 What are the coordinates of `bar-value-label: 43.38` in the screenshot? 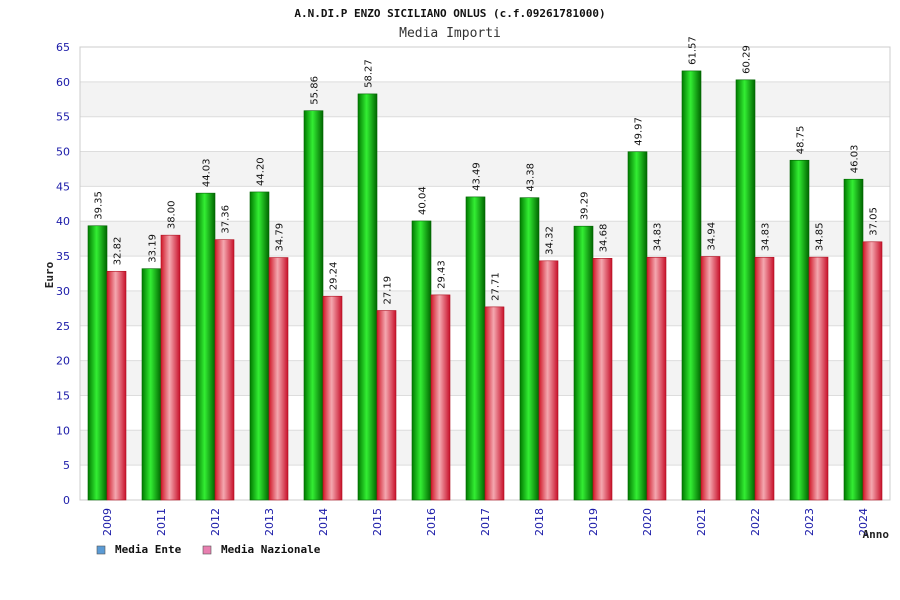 It's located at (531, 177).